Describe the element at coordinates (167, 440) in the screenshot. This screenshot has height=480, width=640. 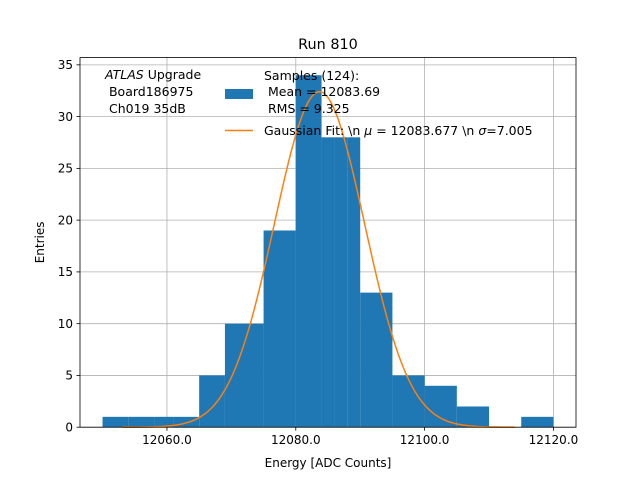
I see `x-tick-label: 12060.0` at that location.